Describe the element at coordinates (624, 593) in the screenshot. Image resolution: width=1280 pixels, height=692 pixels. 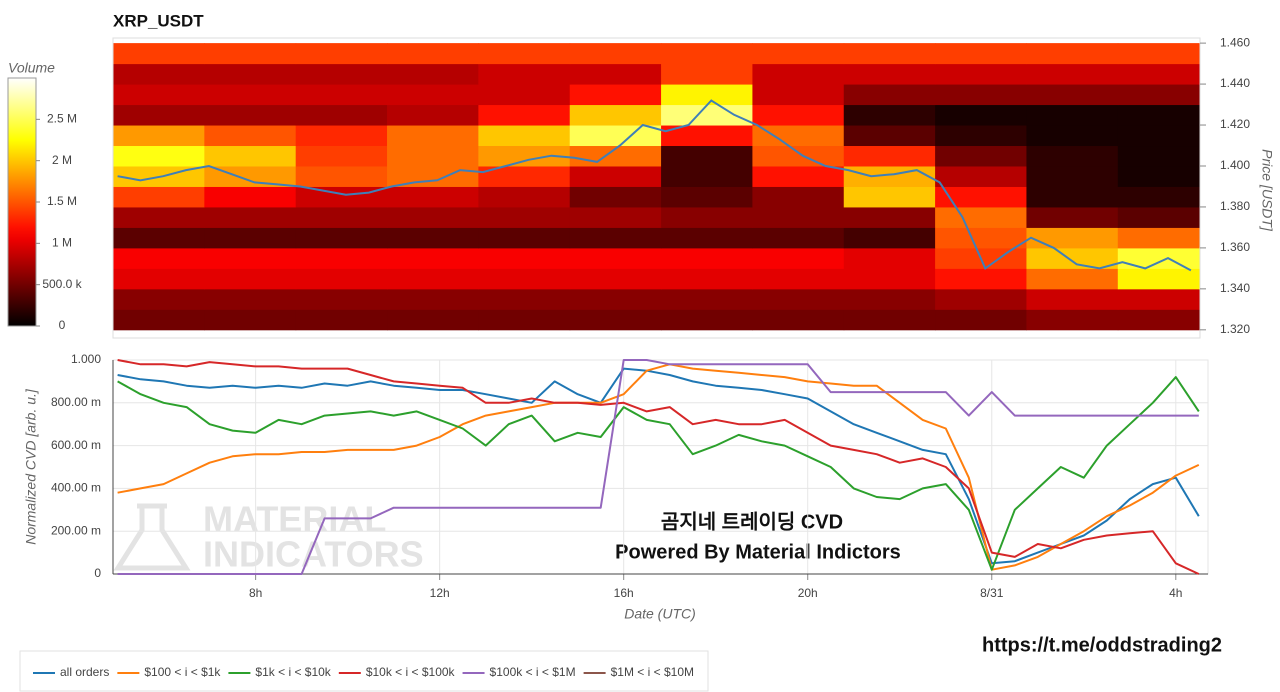
I see `x-tick-label: 16h` at that location.